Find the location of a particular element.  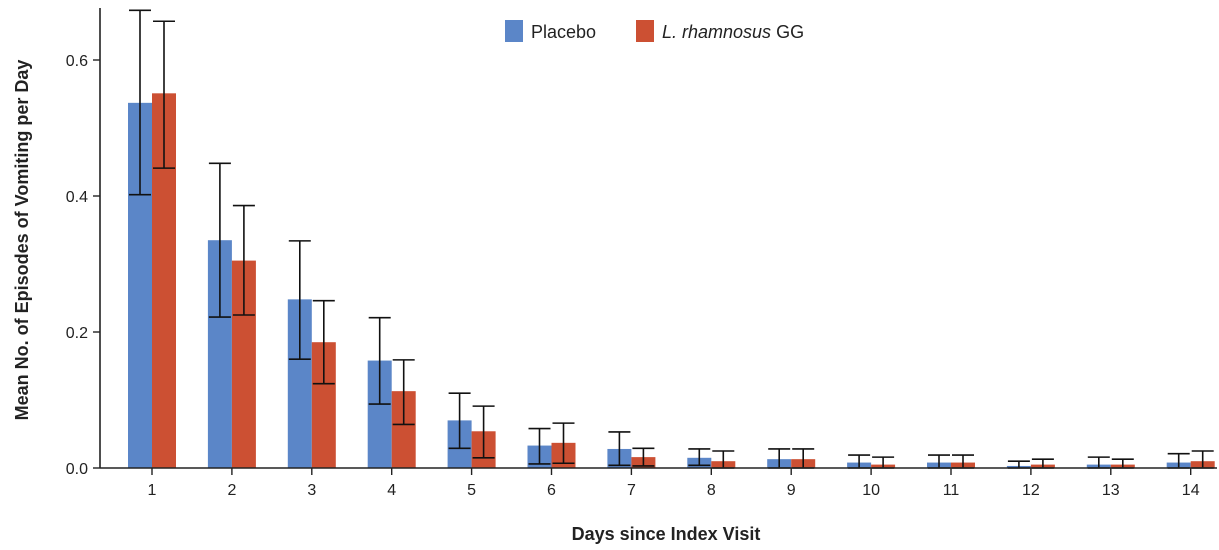

x-tick-label-11: 11 is located at coordinates (951, 490).